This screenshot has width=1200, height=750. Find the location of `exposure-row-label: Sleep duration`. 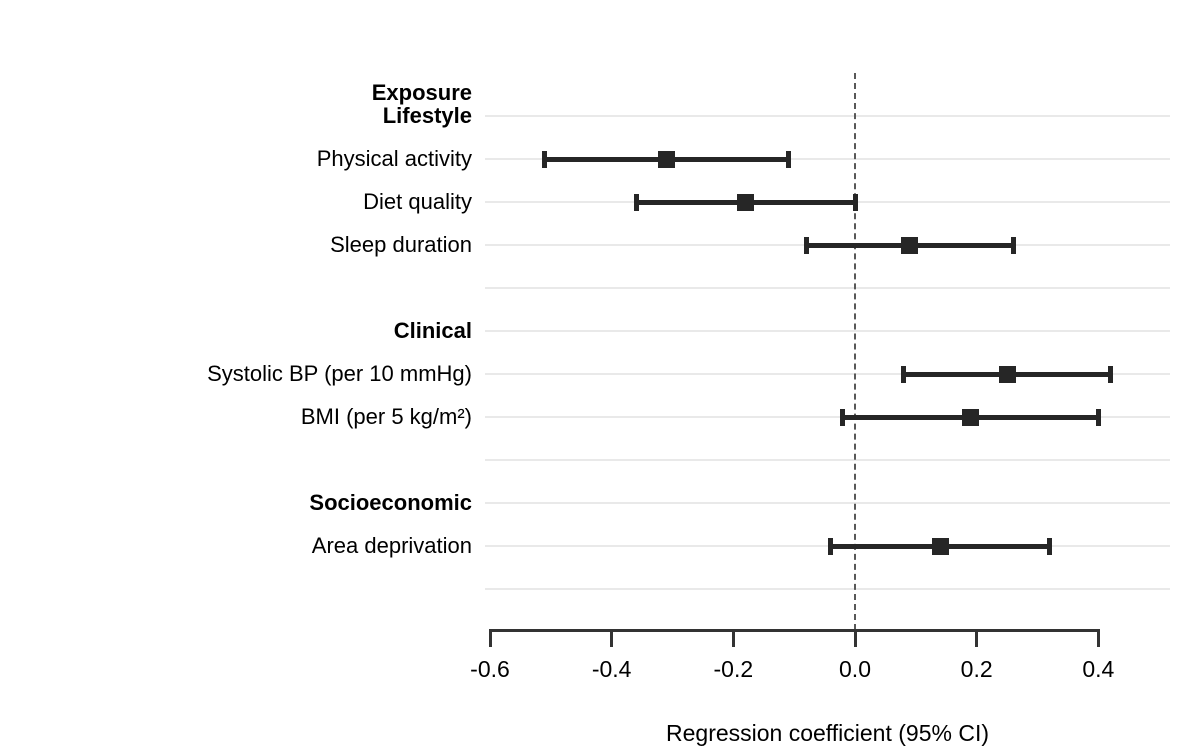

exposure-row-label: Sleep duration is located at coordinates (401, 244).